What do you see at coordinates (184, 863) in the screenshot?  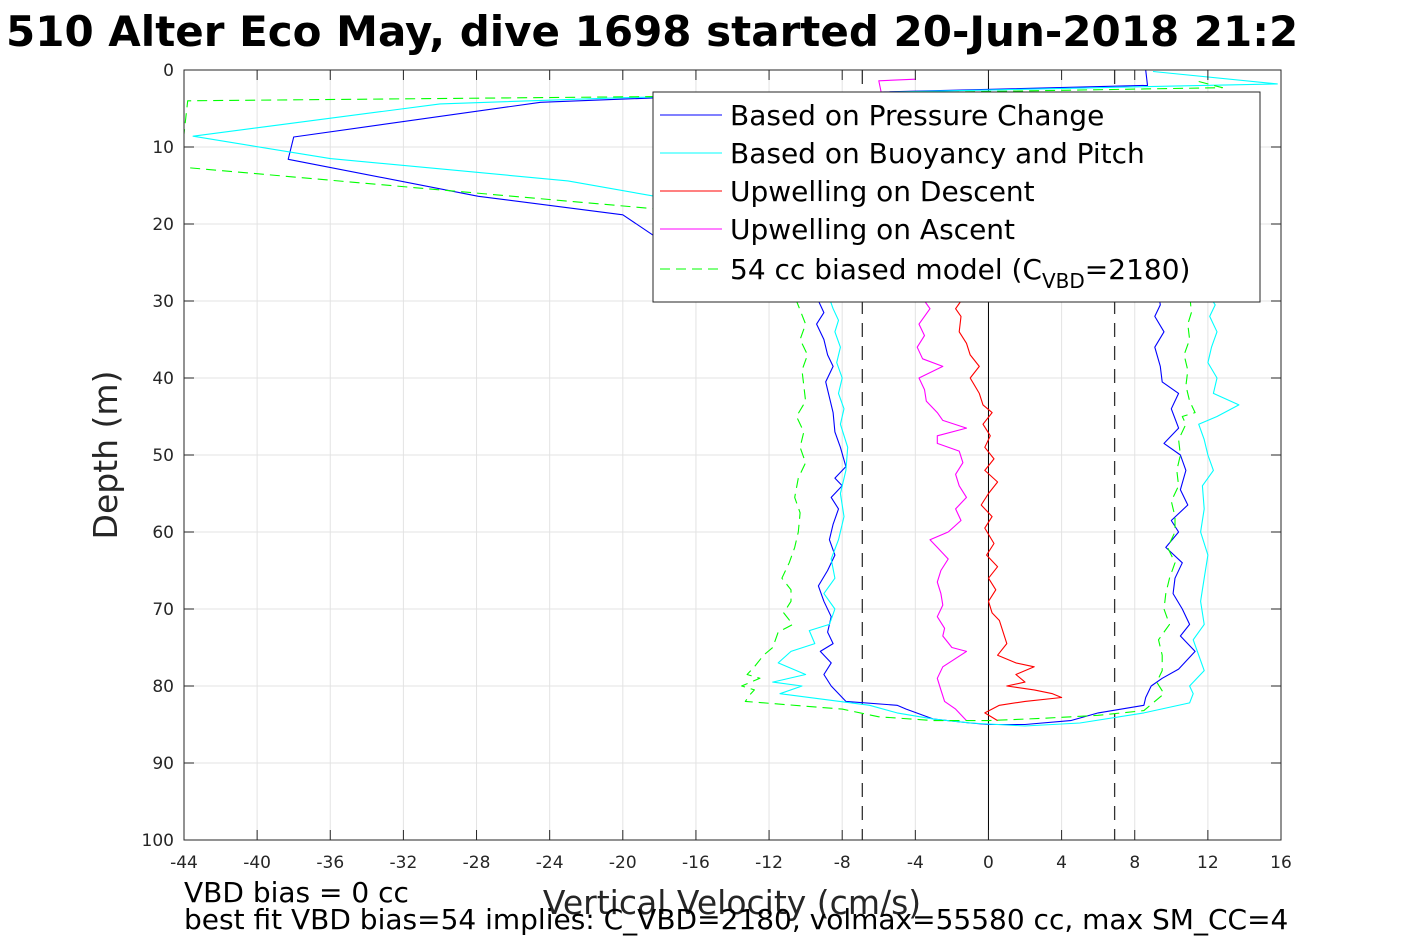 I see `x-tick-label: -44` at bounding box center [184, 863].